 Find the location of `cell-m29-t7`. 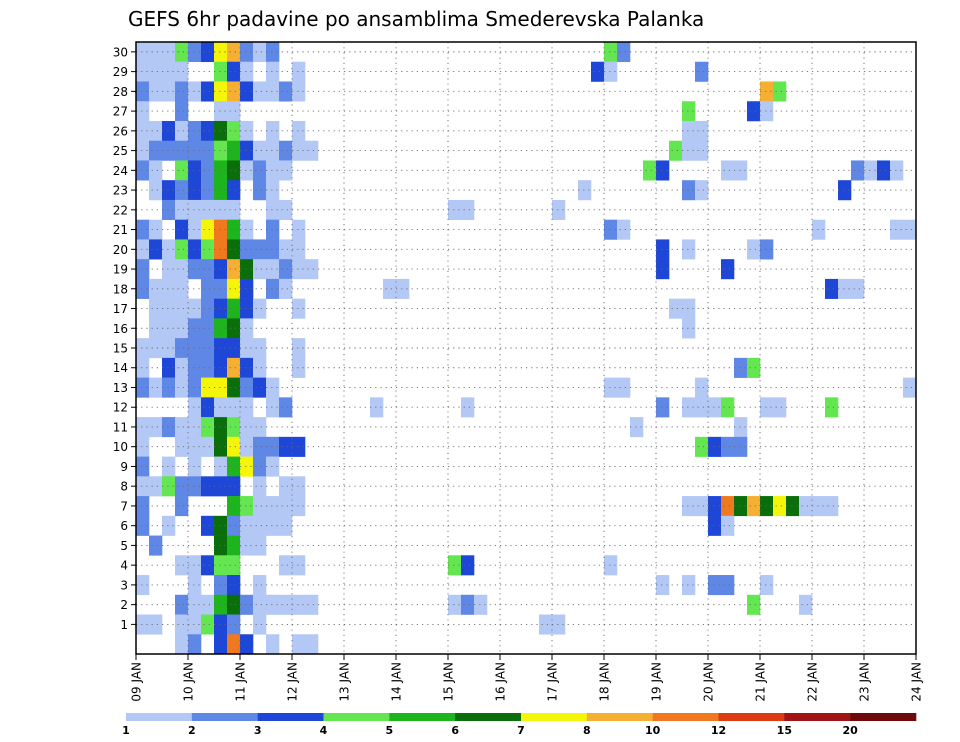

cell-m29-t7 is located at coordinates (234, 71).